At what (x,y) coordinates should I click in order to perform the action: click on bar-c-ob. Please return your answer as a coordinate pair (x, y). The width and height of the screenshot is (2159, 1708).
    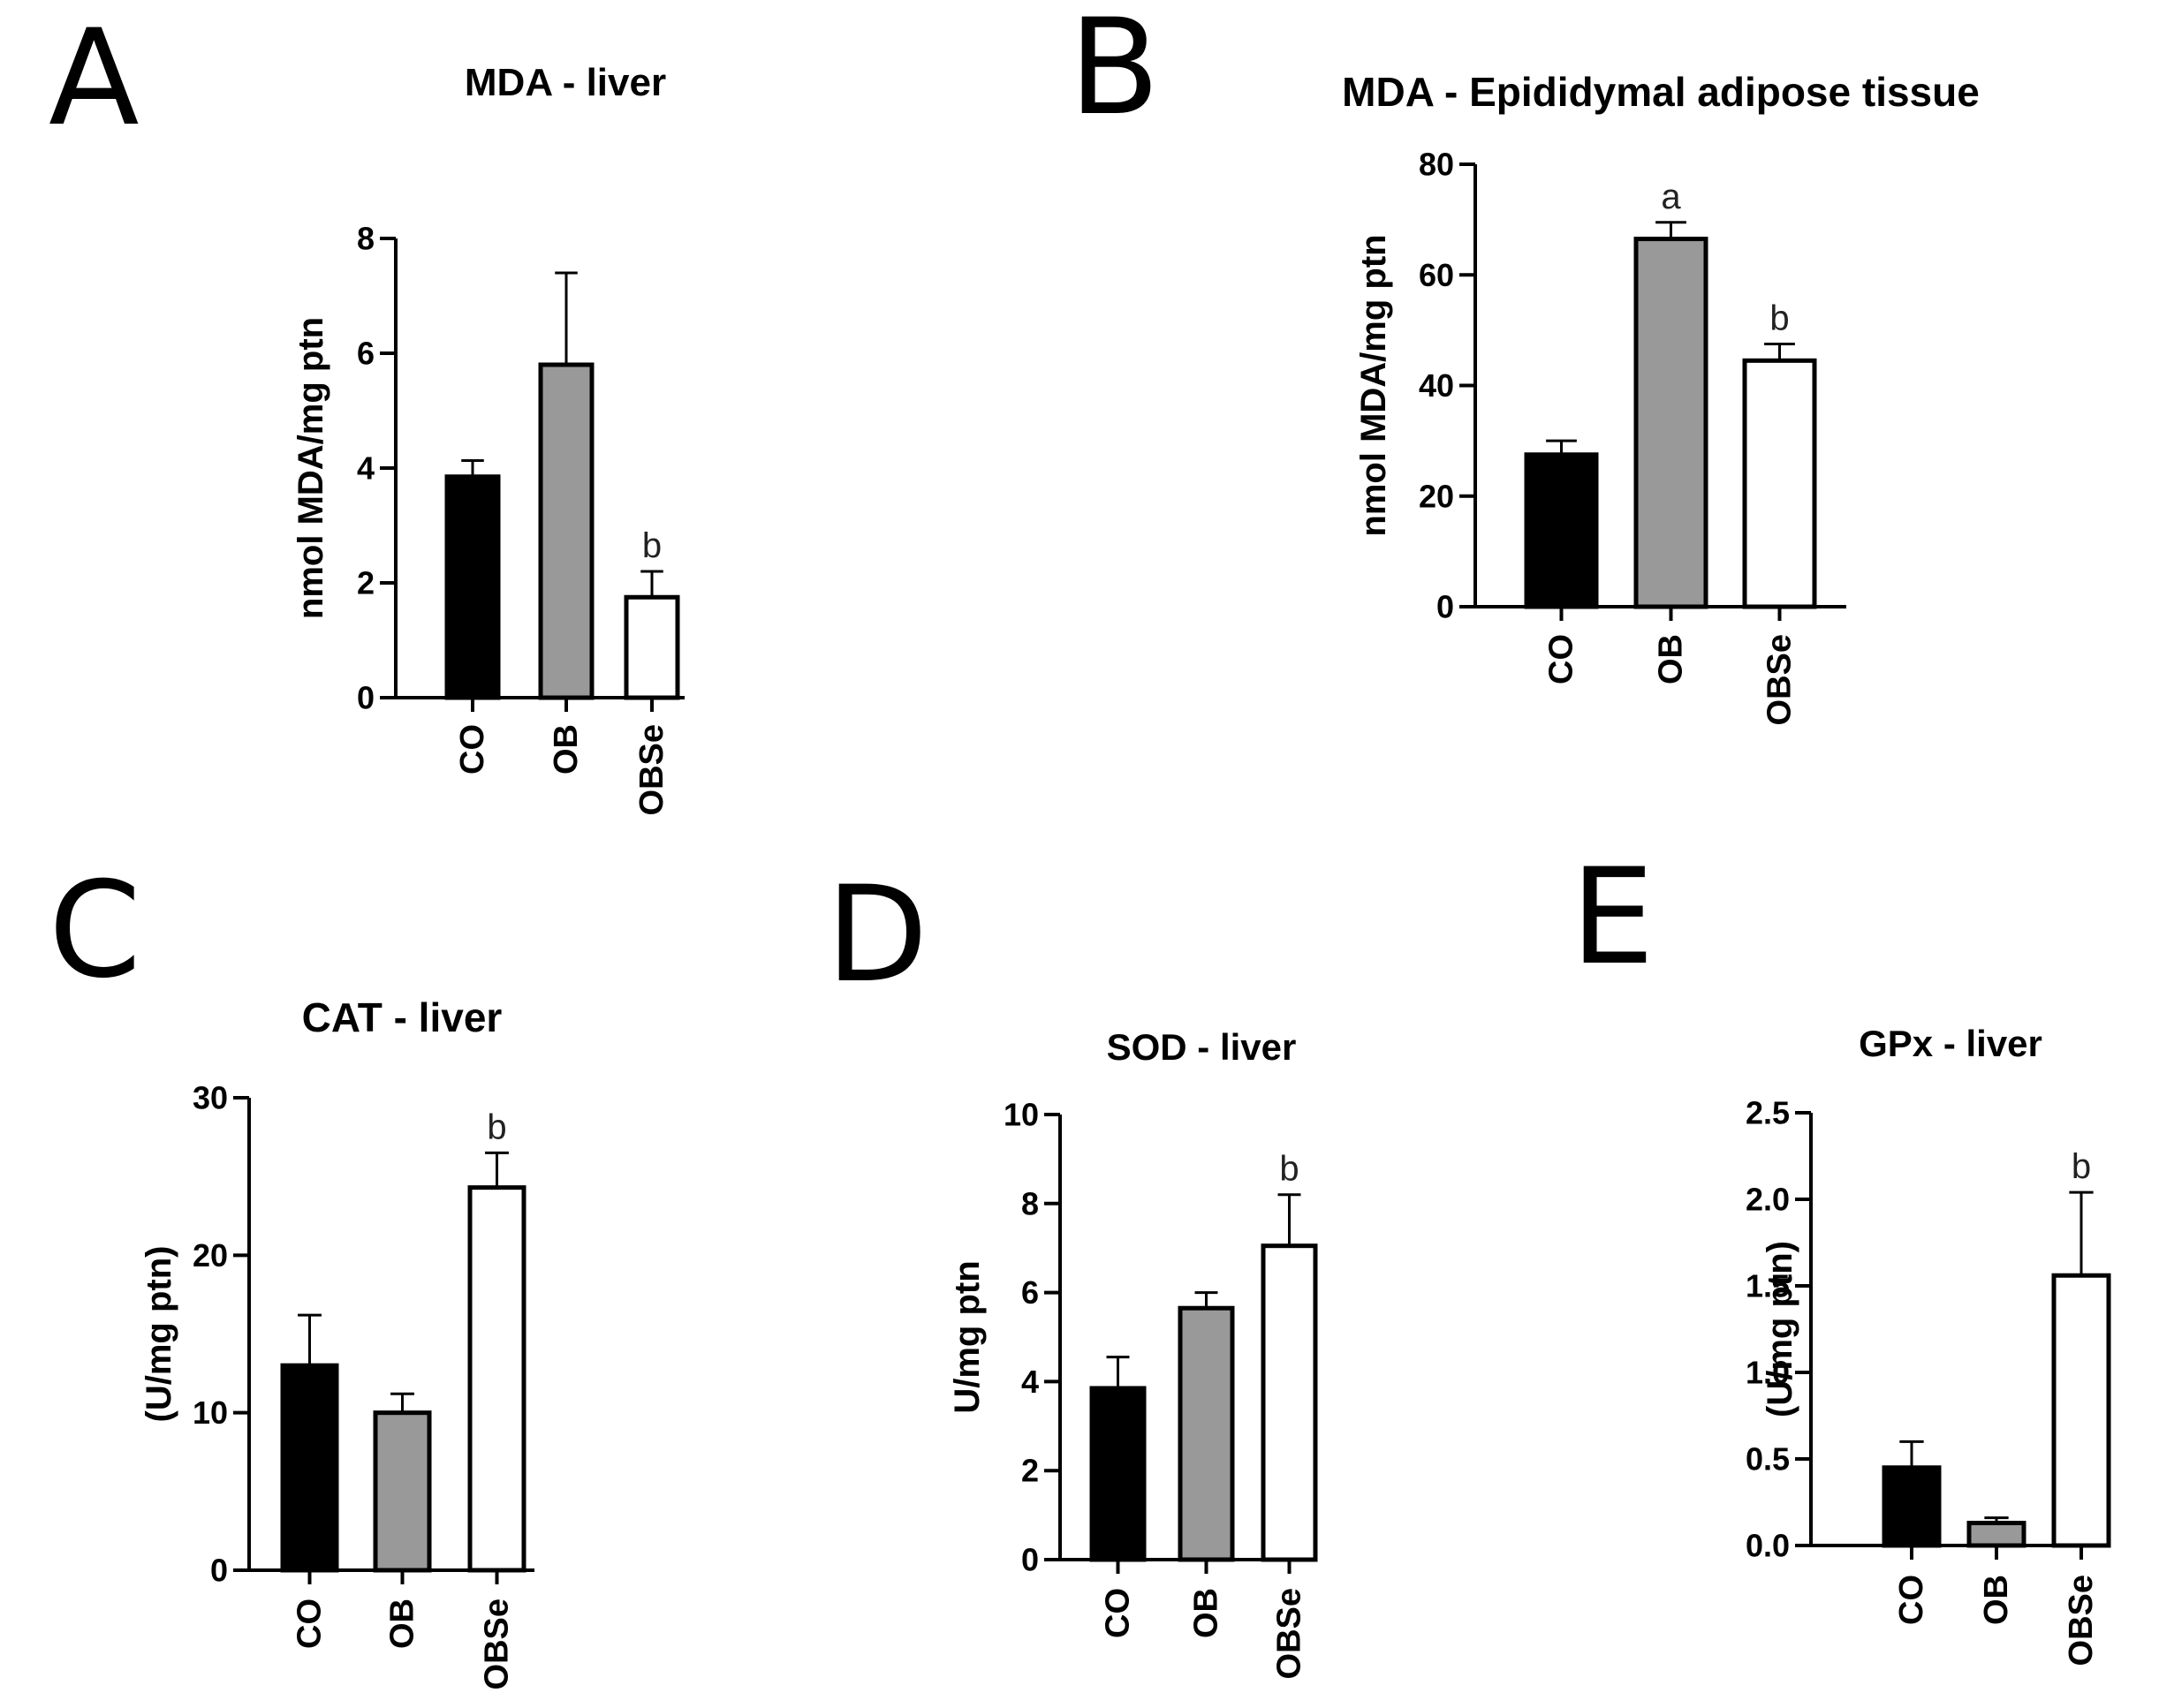
    Looking at the image, I should click on (403, 1491).